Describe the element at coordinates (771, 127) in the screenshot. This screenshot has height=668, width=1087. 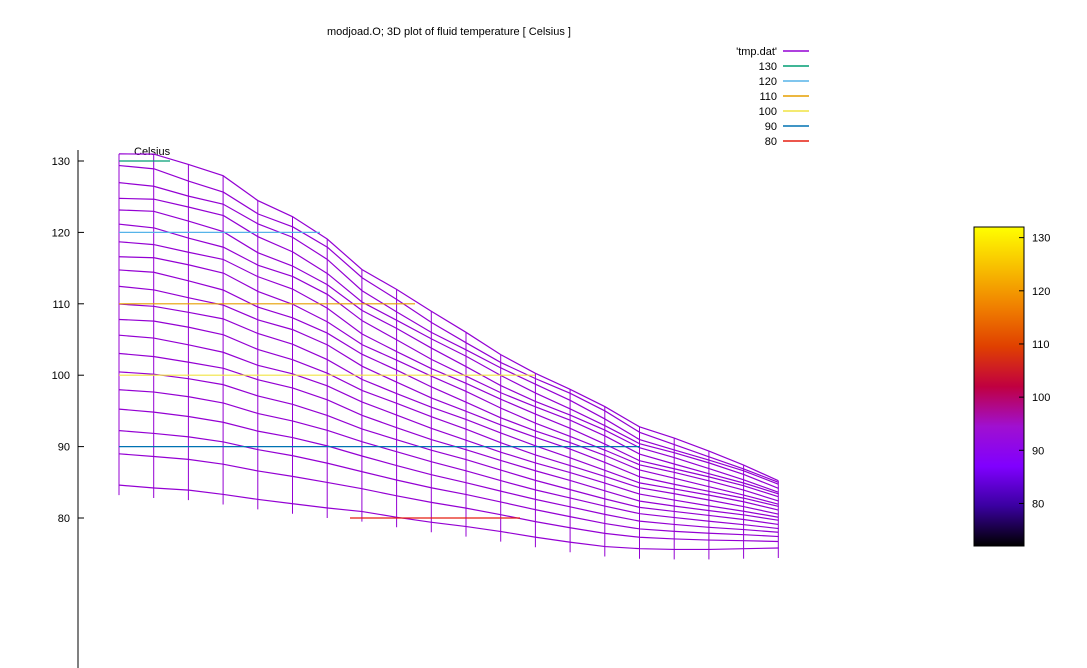
I see `legend-label: 90` at that location.